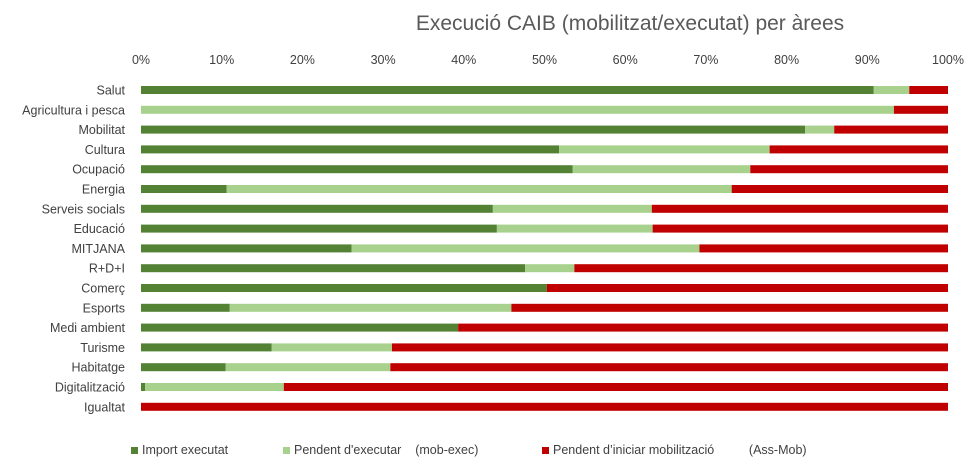 This screenshot has width=974, height=467. What do you see at coordinates (185, 450) in the screenshot?
I see `legend-label: Import executat` at bounding box center [185, 450].